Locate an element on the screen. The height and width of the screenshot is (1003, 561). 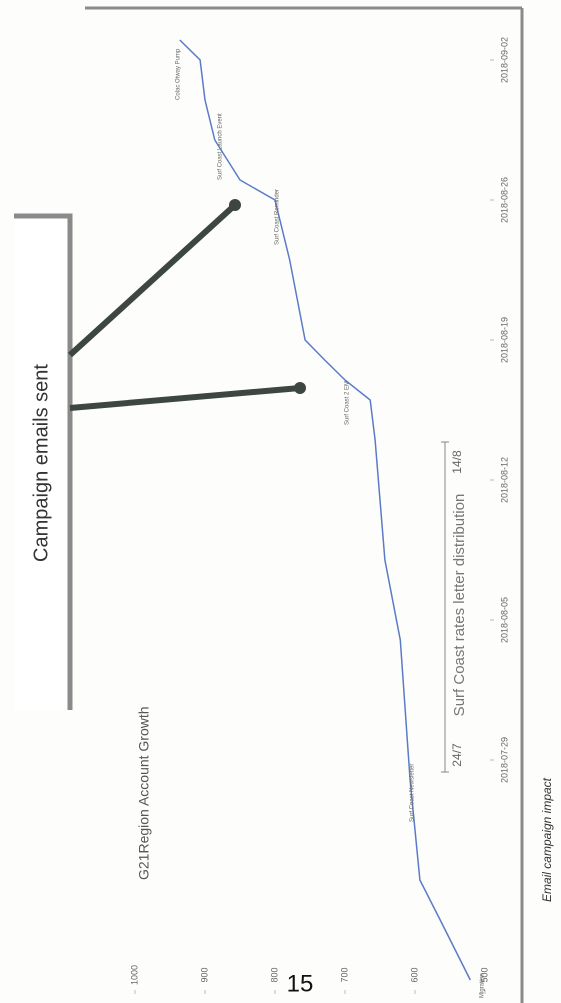
callout-box is located at coordinates (42, 463).